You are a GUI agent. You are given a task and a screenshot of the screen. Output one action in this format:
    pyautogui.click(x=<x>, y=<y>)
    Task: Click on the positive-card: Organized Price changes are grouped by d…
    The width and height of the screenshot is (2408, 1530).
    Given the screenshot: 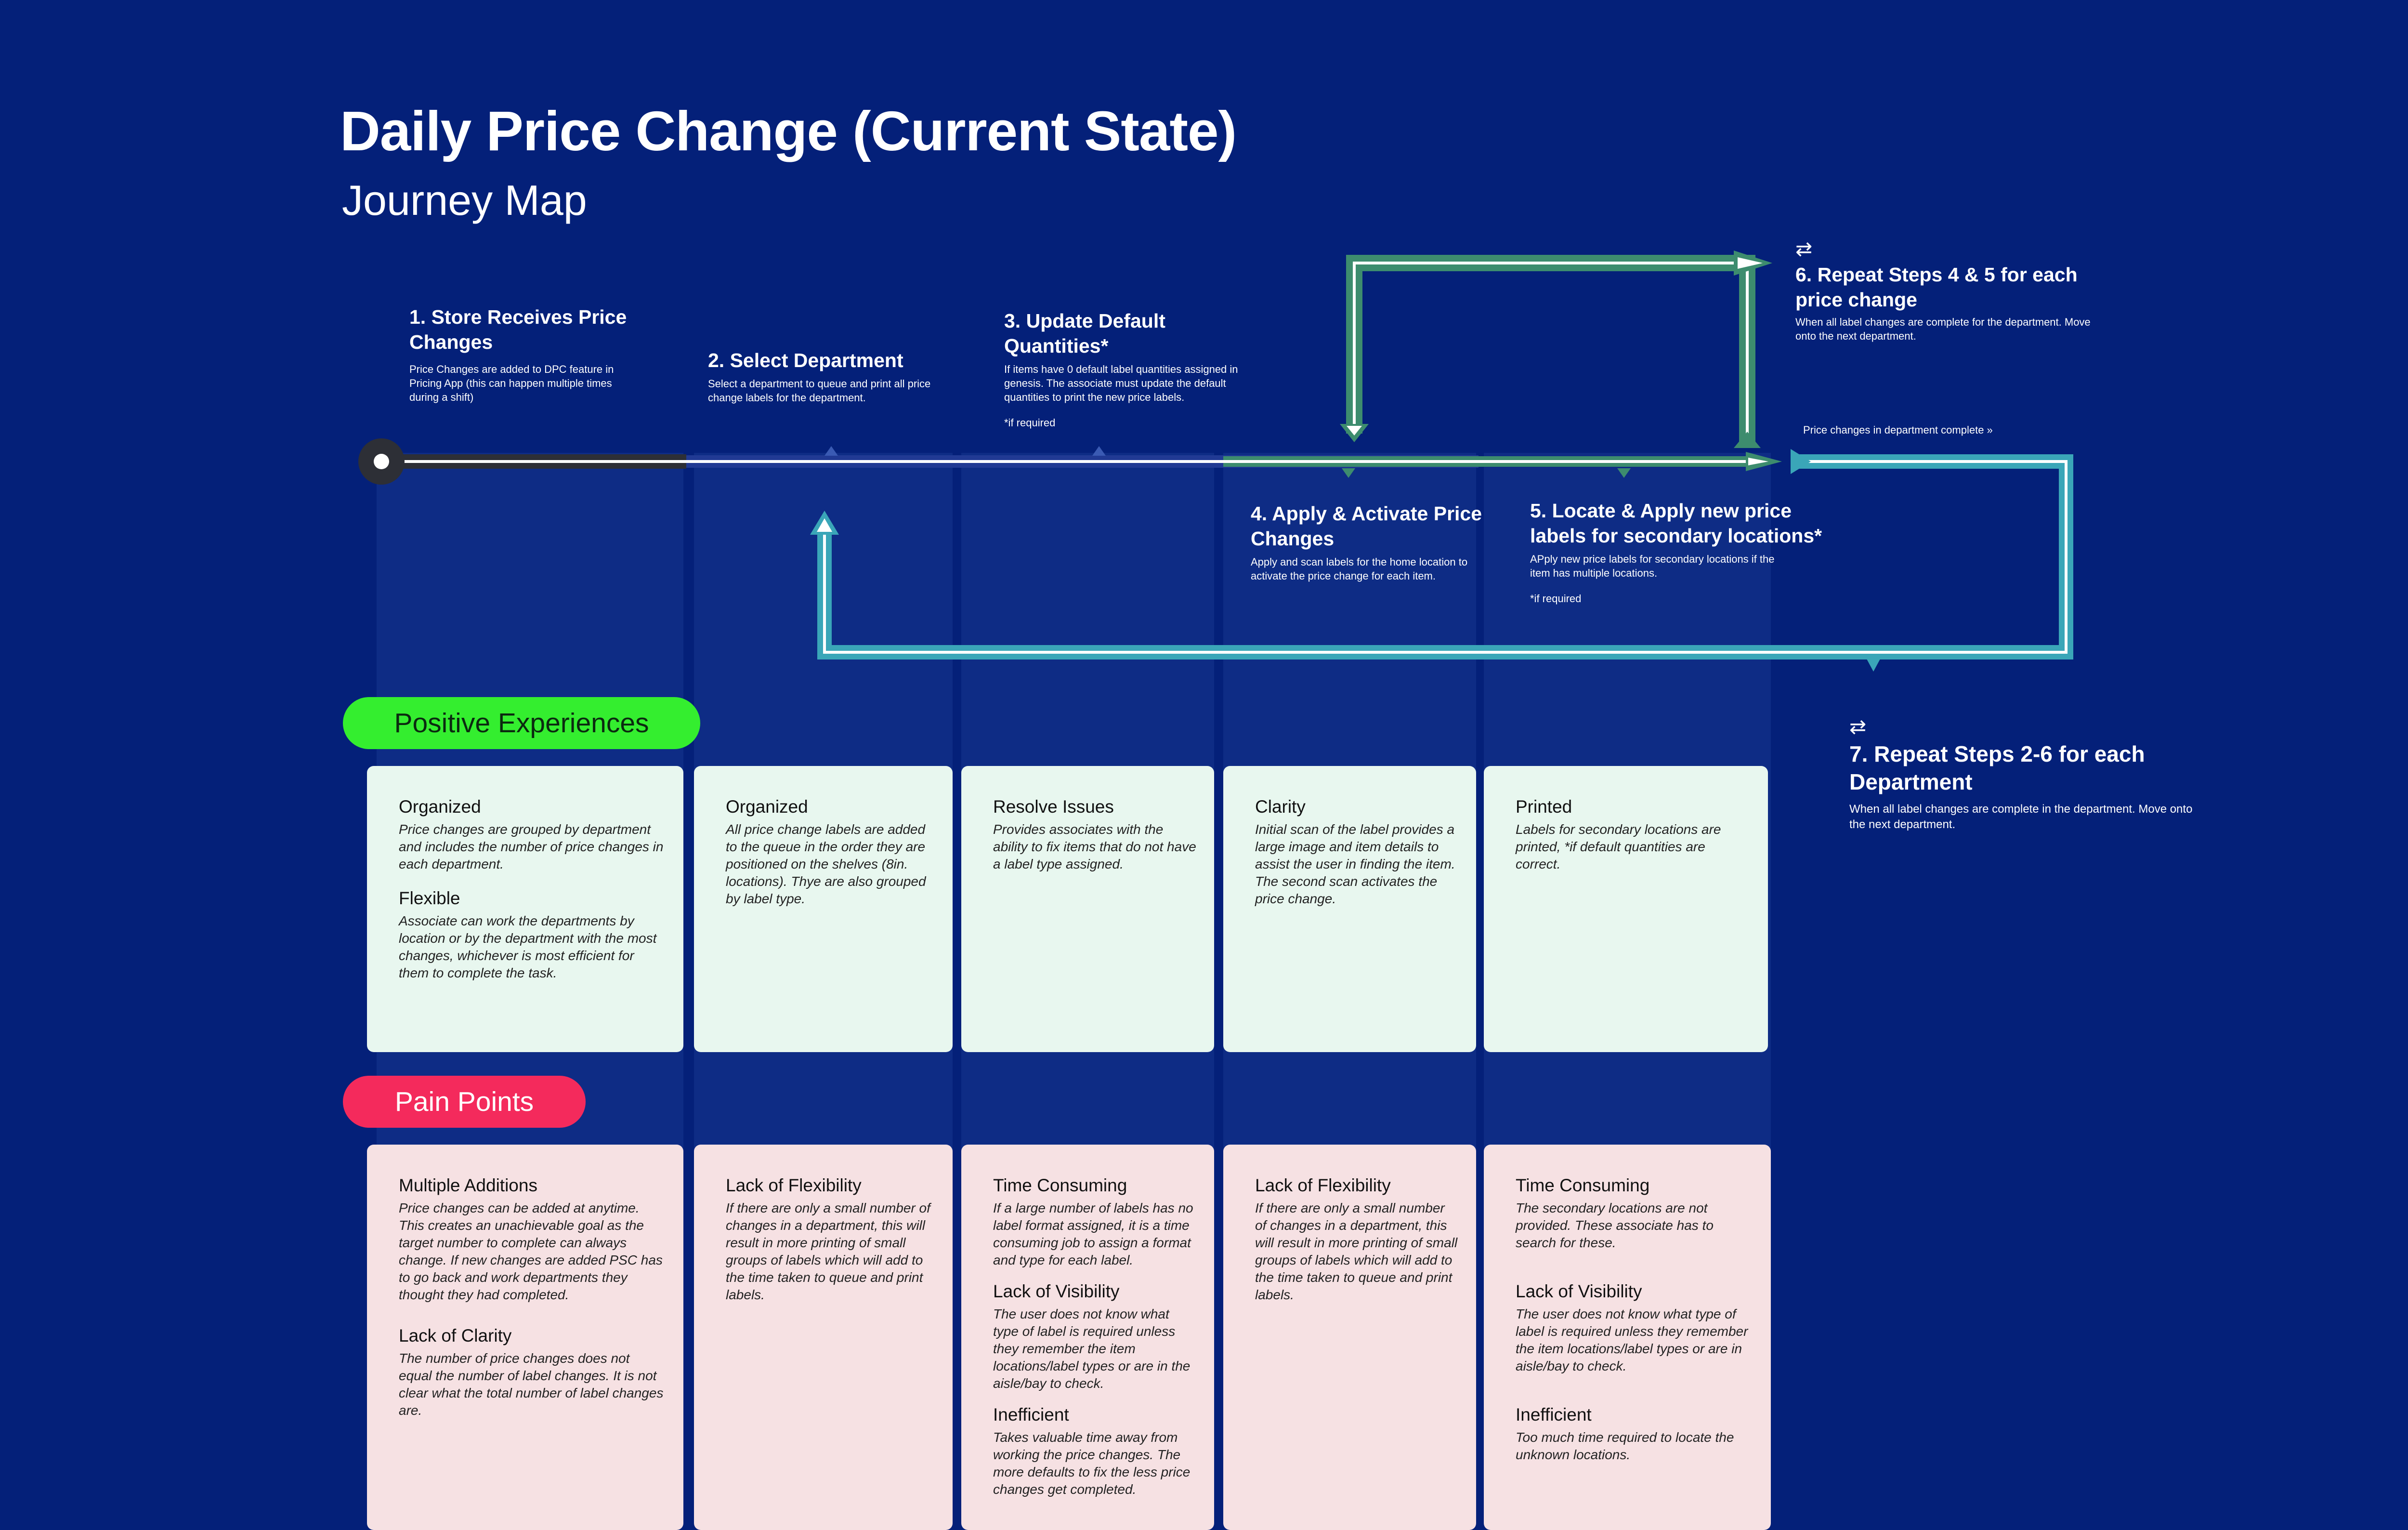 What is the action you would take?
    pyautogui.click(x=525, y=909)
    